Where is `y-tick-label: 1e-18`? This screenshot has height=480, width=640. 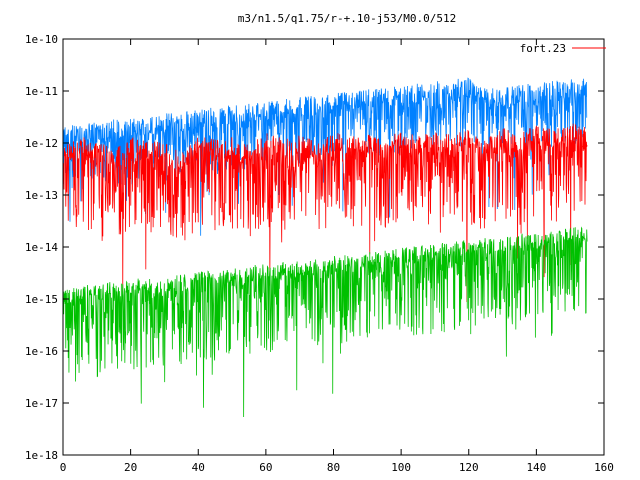
y-tick-label: 1e-18 is located at coordinates (41, 455).